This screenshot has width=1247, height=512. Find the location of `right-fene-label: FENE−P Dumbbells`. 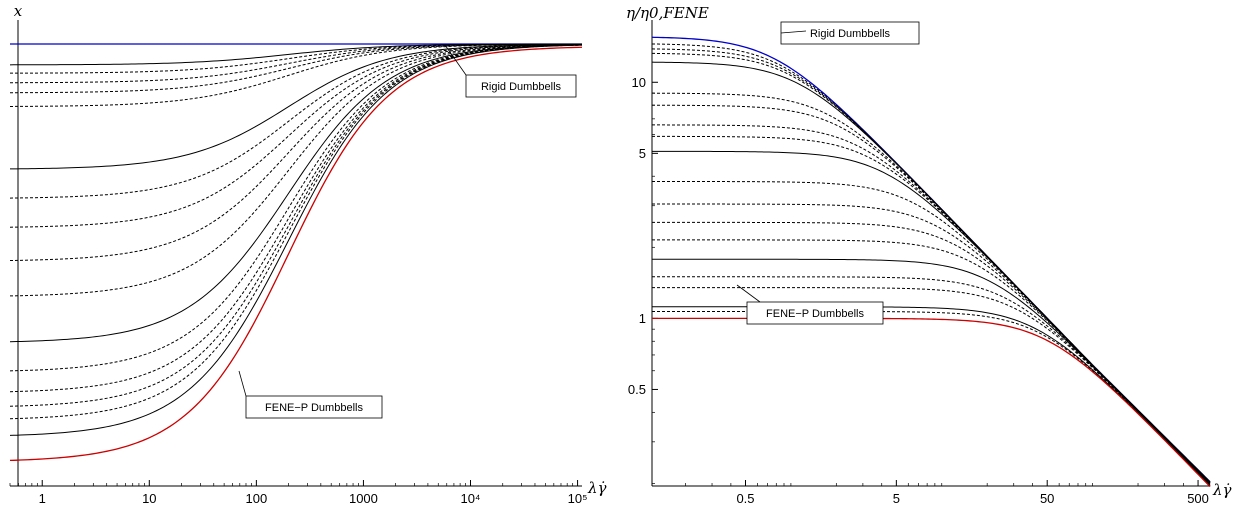

right-fene-label: FENE−P Dumbbells is located at coordinates (815, 314).